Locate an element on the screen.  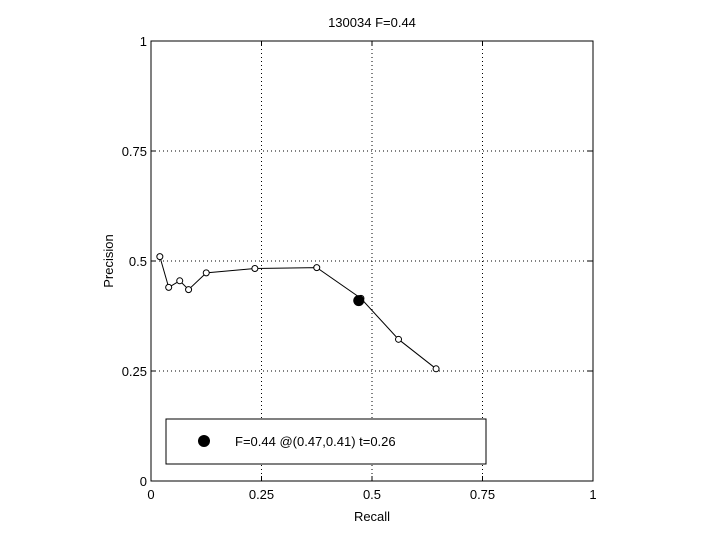
series-line is located at coordinates (298, 313).